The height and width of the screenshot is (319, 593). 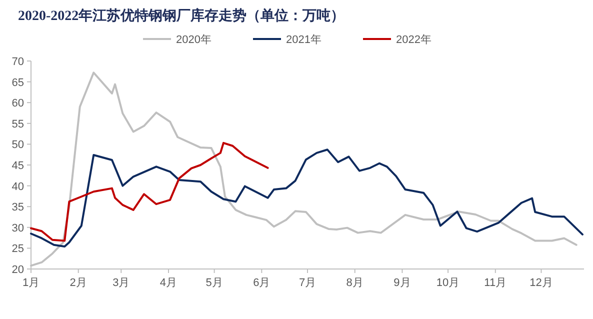 I want to click on y-tick-label: 70, so click(x=18, y=62).